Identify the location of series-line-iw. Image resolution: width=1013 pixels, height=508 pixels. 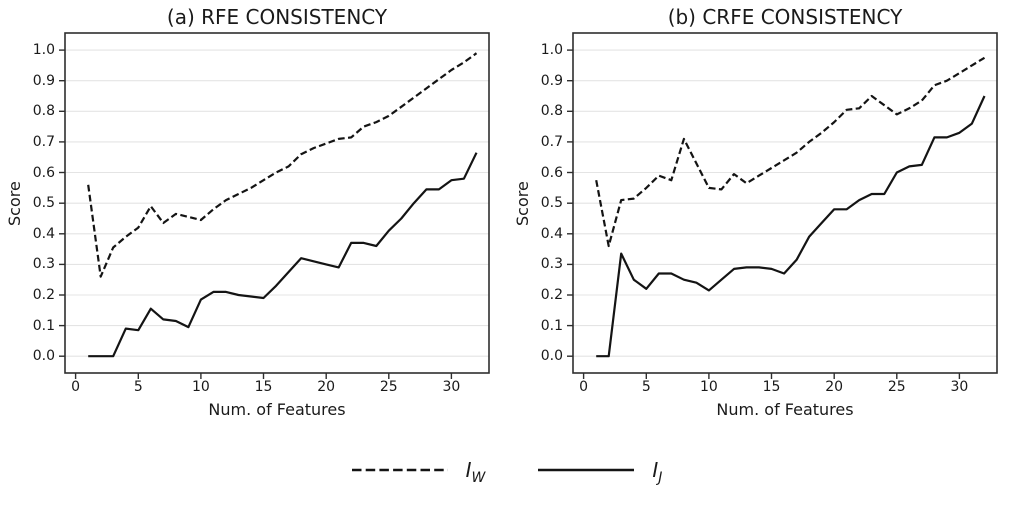
(790, 152).